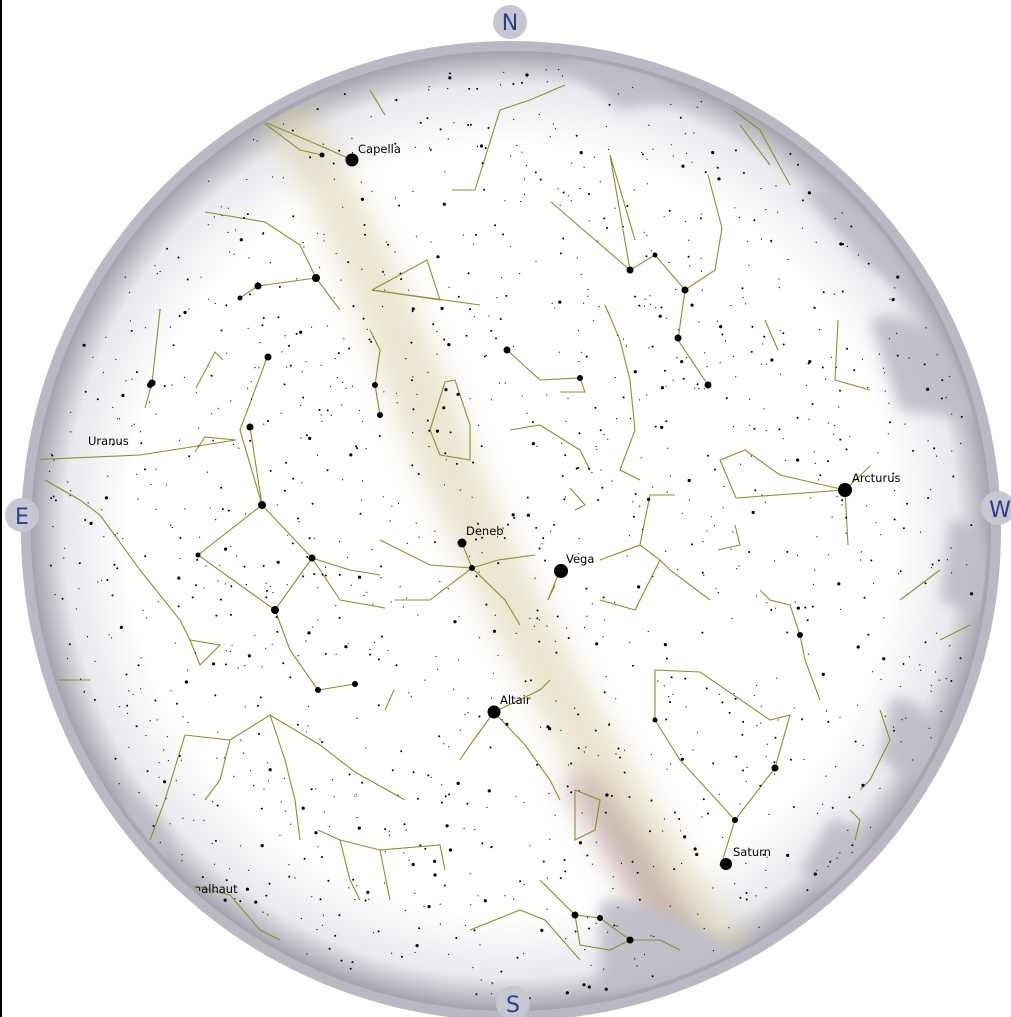  Describe the element at coordinates (996, 508) in the screenshot. I see `compass-west: W` at that location.